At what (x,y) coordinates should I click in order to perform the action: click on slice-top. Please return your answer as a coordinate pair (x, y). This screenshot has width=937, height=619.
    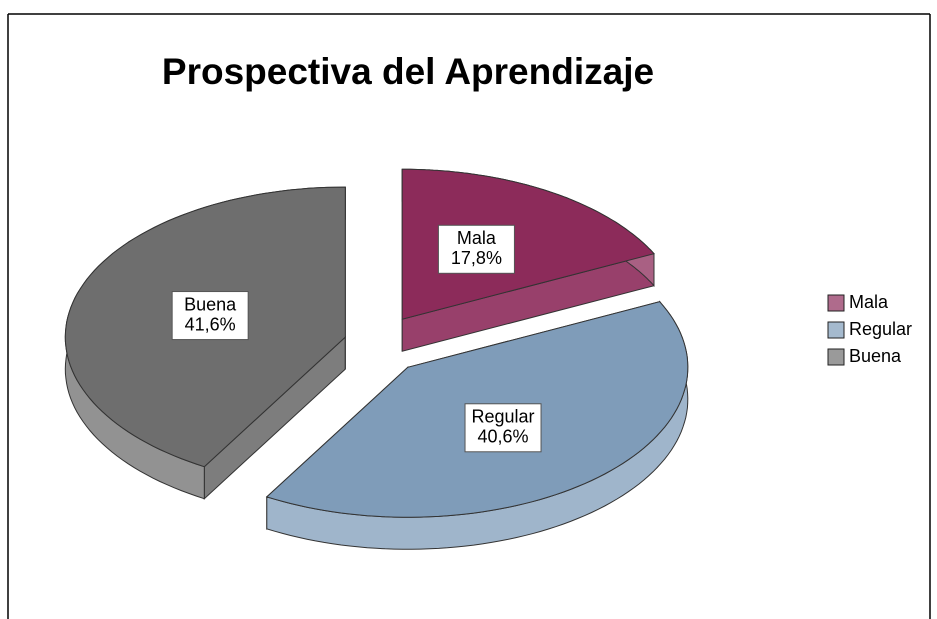
    Looking at the image, I should click on (528, 244).